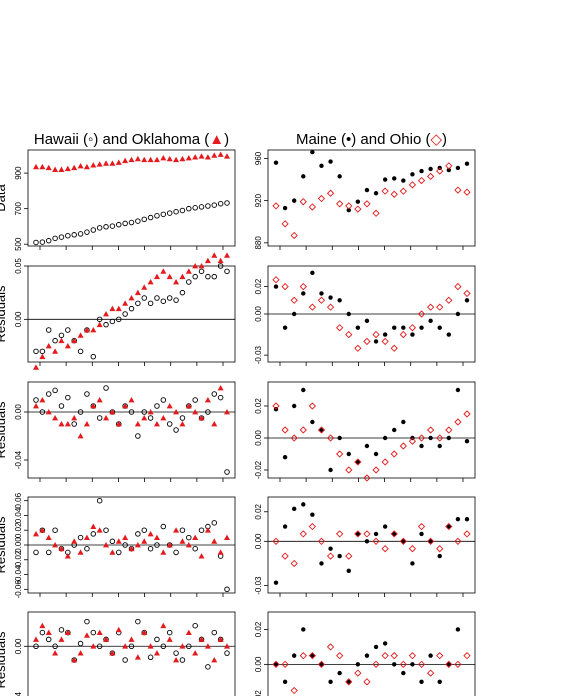  I want to click on y-tick-label: 920, so click(258, 200).